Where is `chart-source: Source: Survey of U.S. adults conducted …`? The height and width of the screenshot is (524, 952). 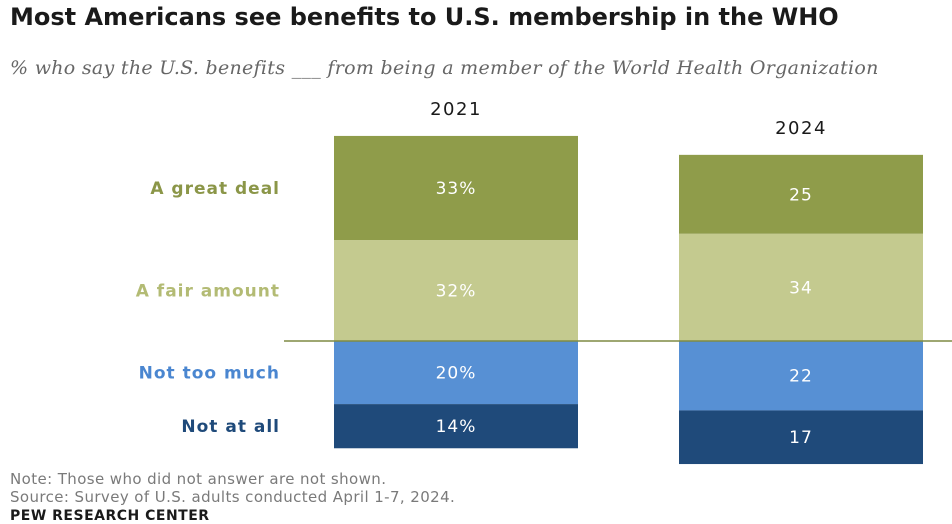
chart-source: Source: Survey of U.S. adults conducted … is located at coordinates (233, 497).